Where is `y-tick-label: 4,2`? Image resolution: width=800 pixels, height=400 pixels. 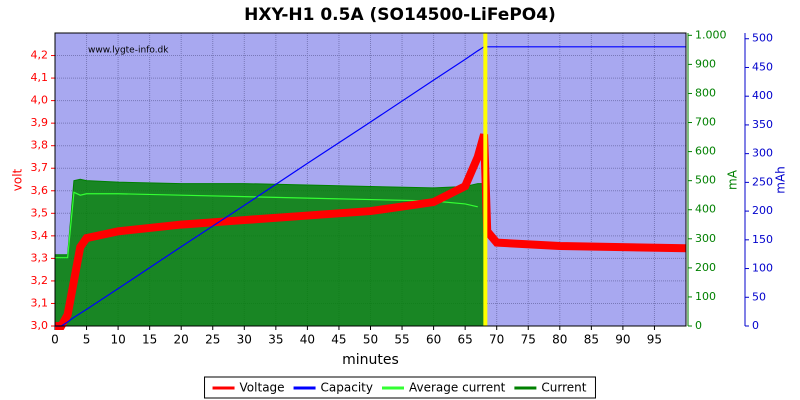 y-tick-label: 4,2 is located at coordinates (40, 55).